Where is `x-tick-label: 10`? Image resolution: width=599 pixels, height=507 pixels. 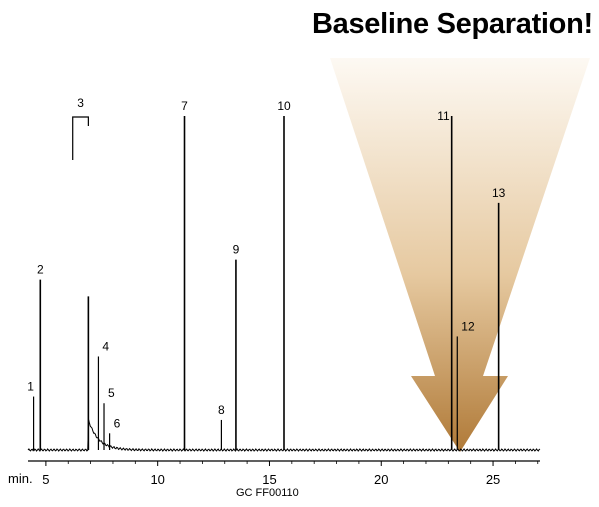 x-tick-label: 10 is located at coordinates (157, 479).